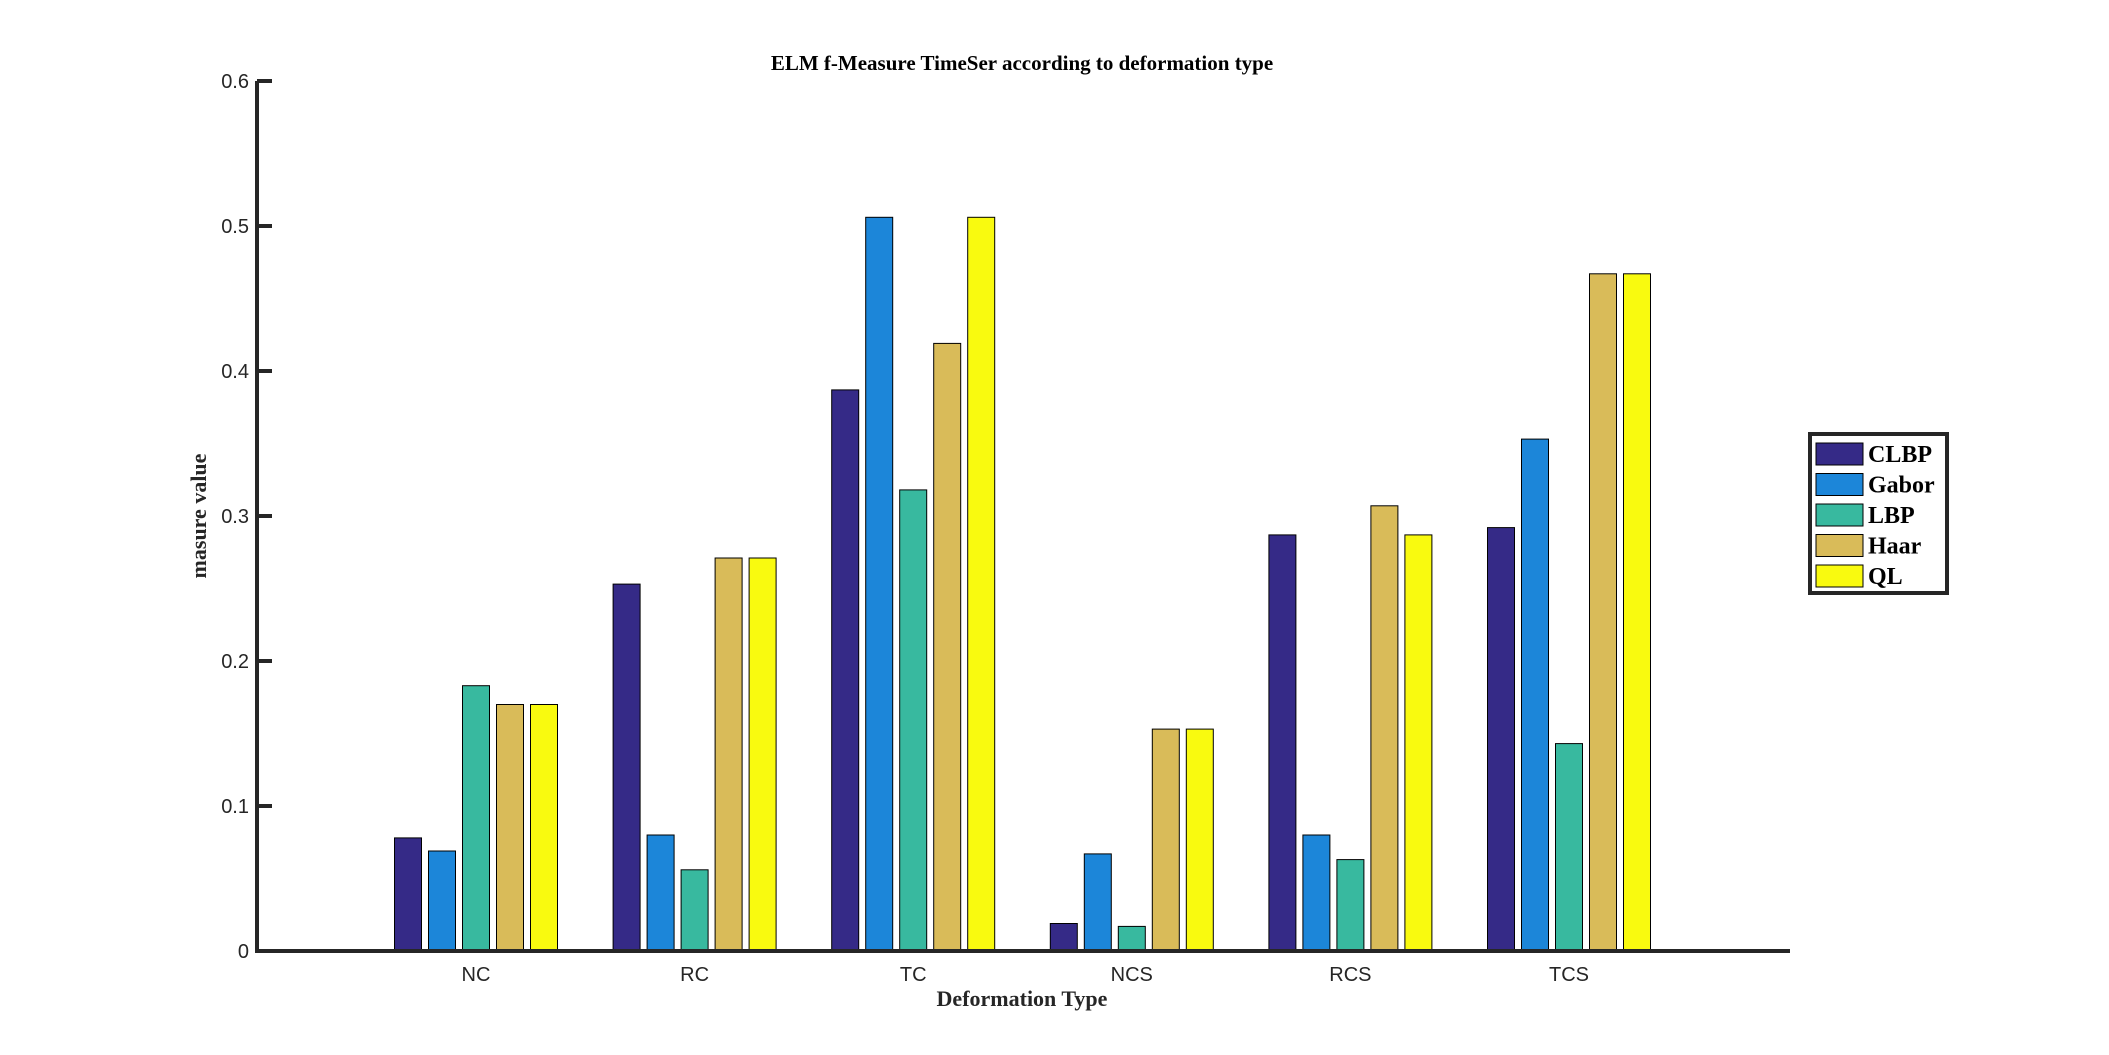  Describe the element at coordinates (1316, 893) in the screenshot. I see `bar-gabor-rcs` at that location.